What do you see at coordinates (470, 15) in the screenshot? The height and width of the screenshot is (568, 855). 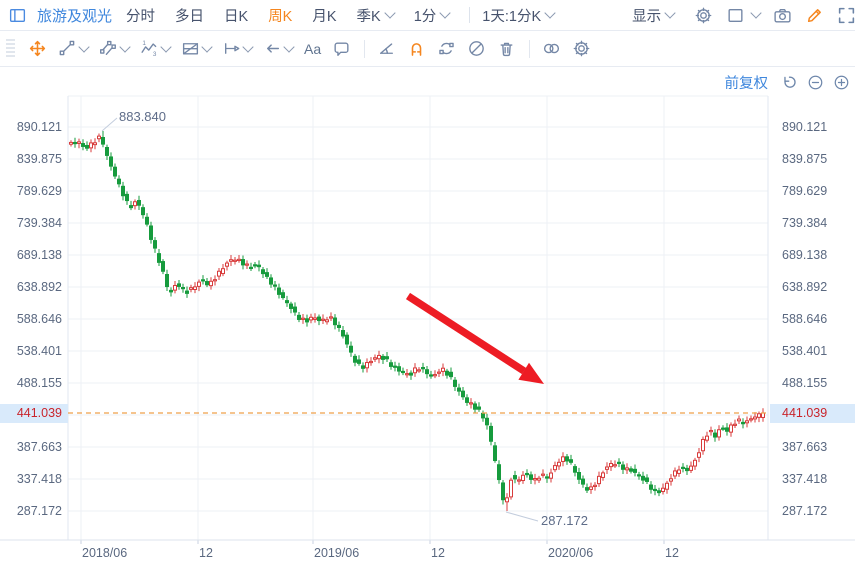 I see `menu-divider` at bounding box center [470, 15].